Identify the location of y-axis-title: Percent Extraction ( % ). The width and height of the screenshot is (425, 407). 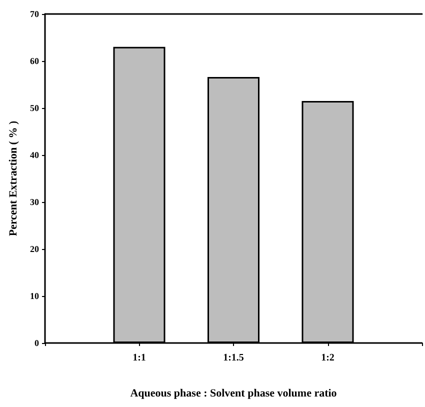
(14, 178).